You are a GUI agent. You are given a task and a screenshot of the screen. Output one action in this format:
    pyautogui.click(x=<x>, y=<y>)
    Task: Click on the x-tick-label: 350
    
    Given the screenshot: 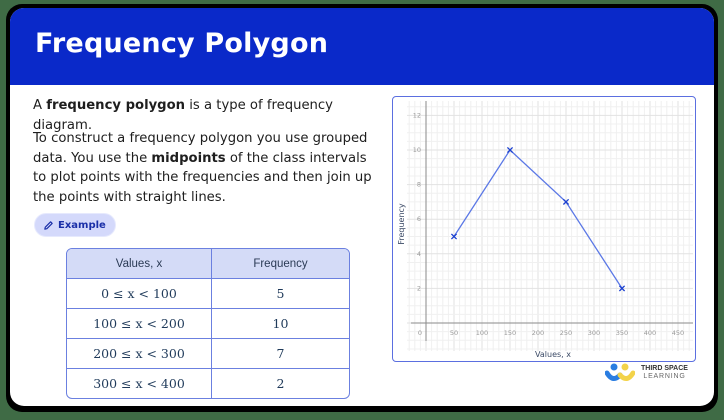 What is the action you would take?
    pyautogui.click(x=622, y=333)
    